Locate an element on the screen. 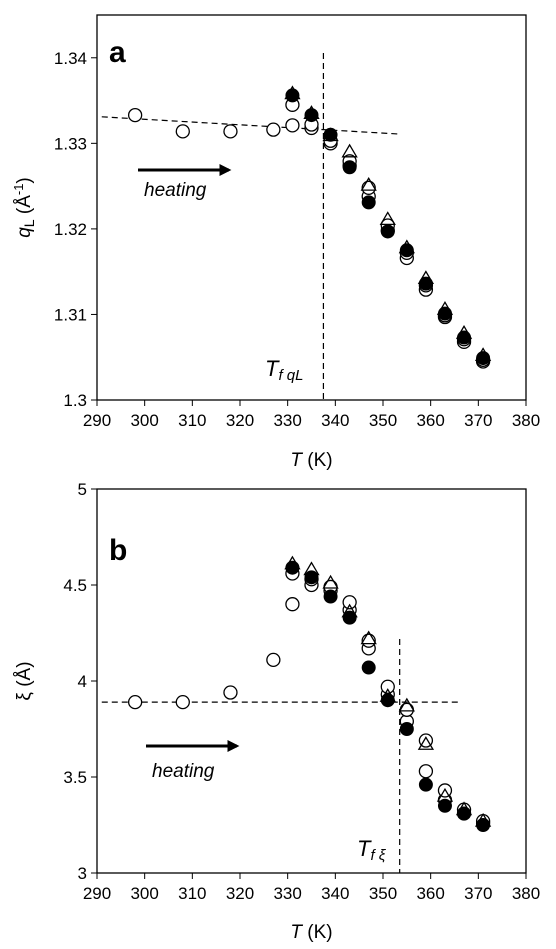 The height and width of the screenshot is (949, 556). y-tick-label: 5 is located at coordinates (82, 489).